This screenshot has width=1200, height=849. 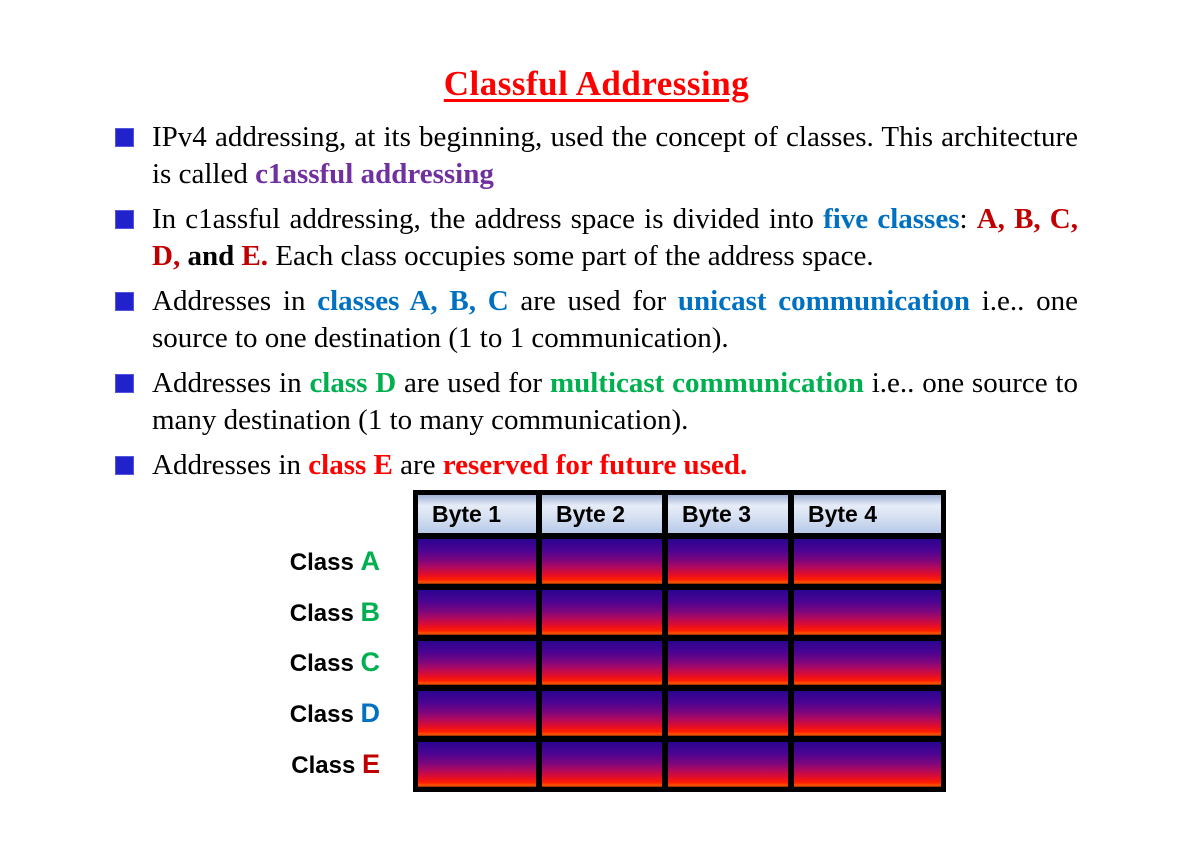 What do you see at coordinates (602, 514) in the screenshot?
I see `byte-header-cell: Byte 2` at bounding box center [602, 514].